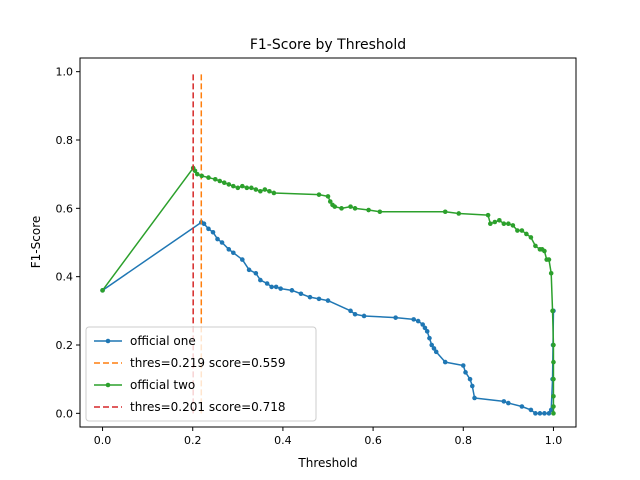 This screenshot has width=640, height=480. Describe the element at coordinates (208, 407) in the screenshot. I see `legend-label: thres=0.201 score=0.718` at that location.